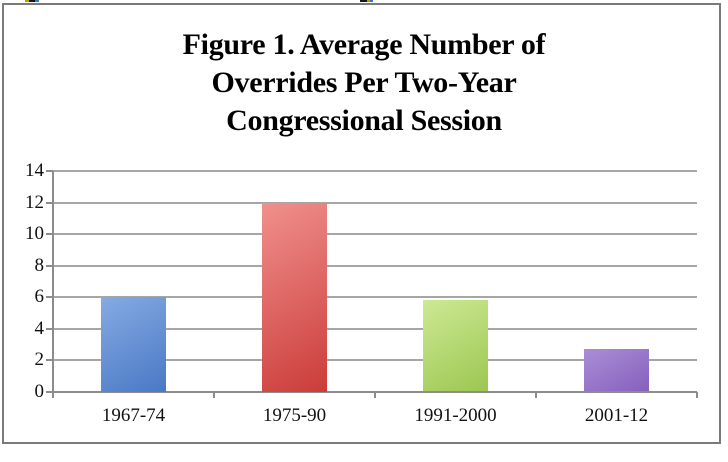 This screenshot has height=462, width=728. I want to click on y-axis-tick-label: 8, so click(39, 265).